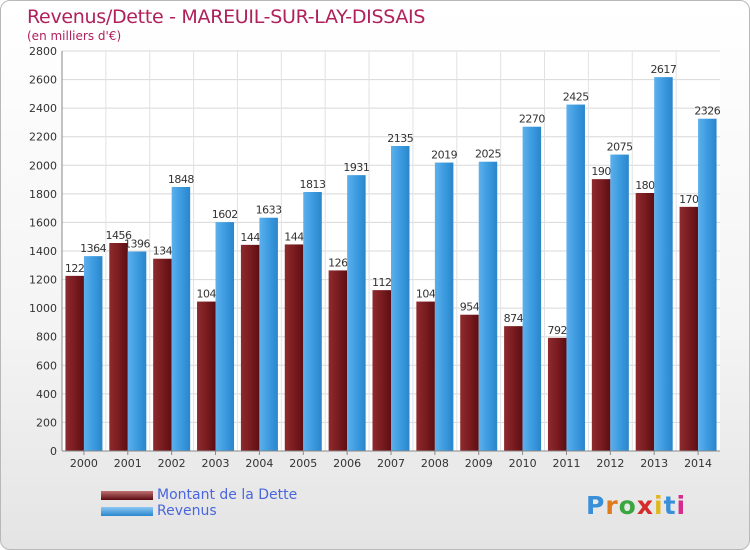 The image size is (750, 550). I want to click on chart-subtitle: (en milliers d'€), so click(74, 36).